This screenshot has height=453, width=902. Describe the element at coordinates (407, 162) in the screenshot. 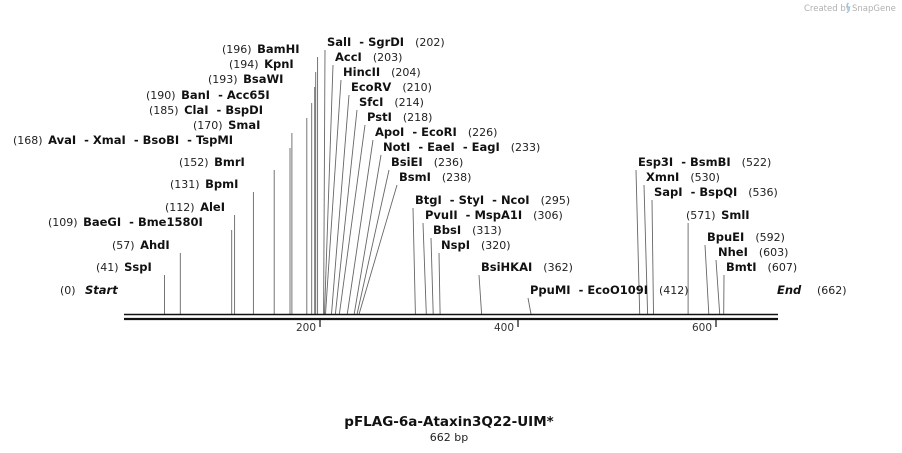

I see `enzyme-name: BsiEI` at that location.